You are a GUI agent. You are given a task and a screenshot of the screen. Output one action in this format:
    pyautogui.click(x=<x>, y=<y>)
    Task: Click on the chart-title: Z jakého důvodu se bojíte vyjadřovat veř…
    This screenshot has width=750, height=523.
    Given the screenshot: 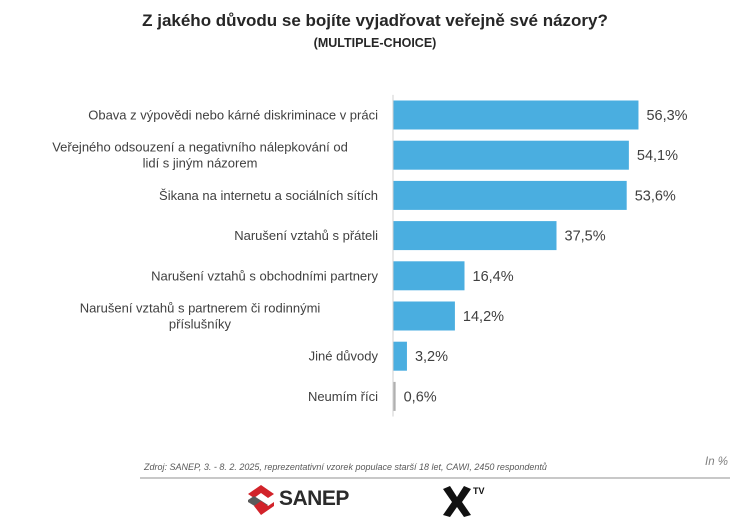 What is the action you would take?
    pyautogui.click(x=375, y=20)
    